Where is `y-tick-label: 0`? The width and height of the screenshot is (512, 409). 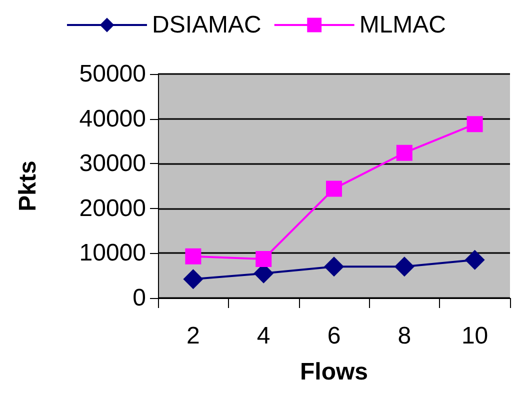 y-tick-label: 0 is located at coordinates (139, 298).